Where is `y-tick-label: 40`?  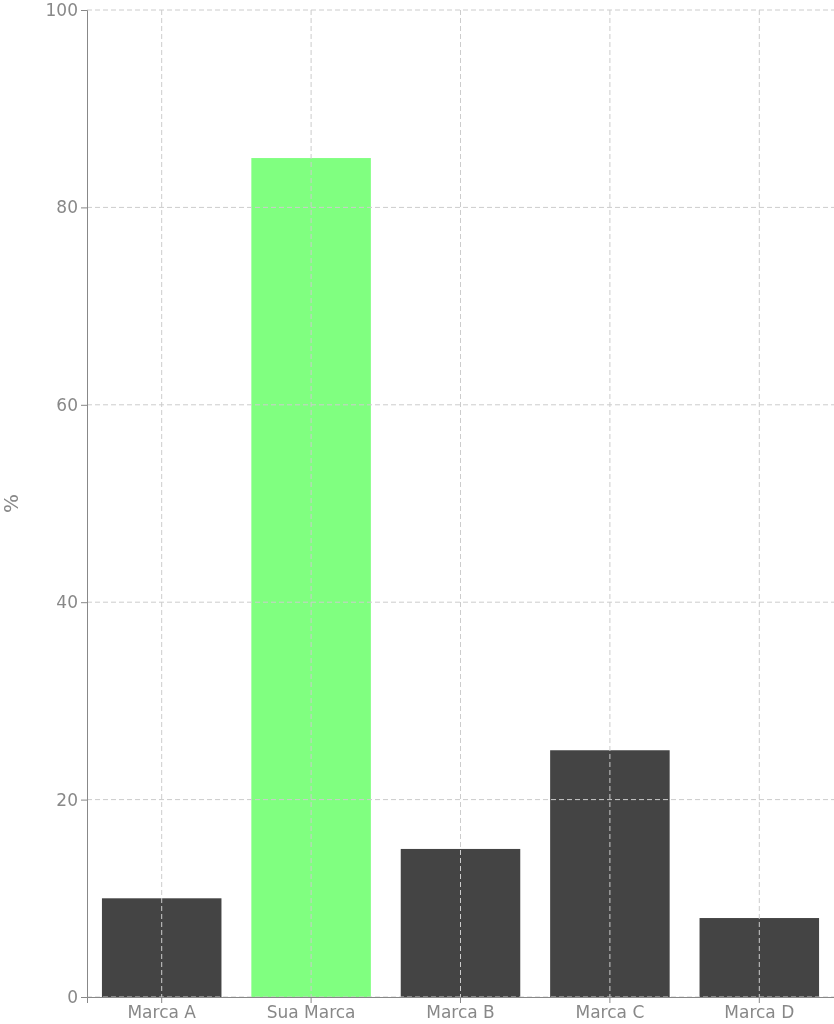 y-tick-label: 40 is located at coordinates (67, 602).